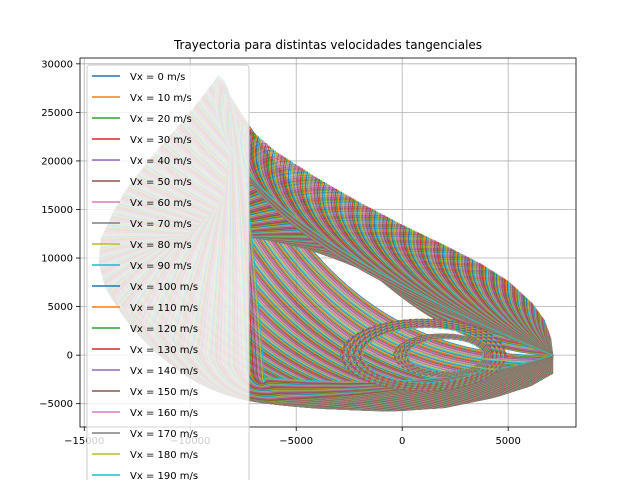 The image size is (640, 485). I want to click on y-tick-label: 0, so click(70, 356).